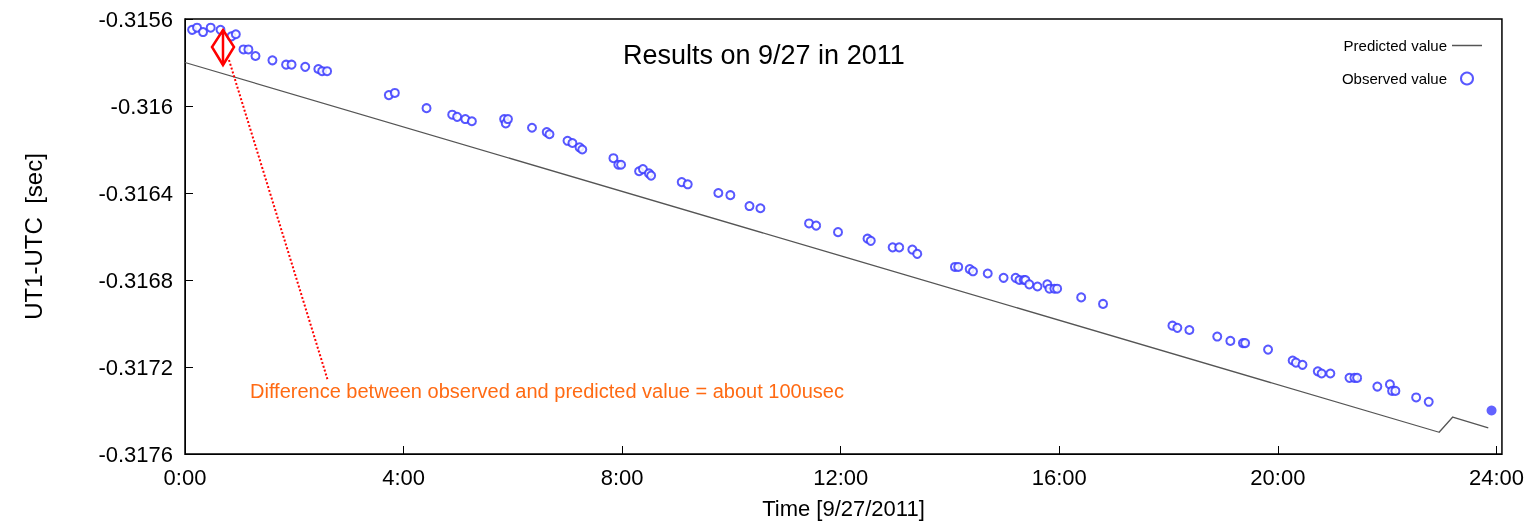 The height and width of the screenshot is (532, 1535). What do you see at coordinates (135, 19) in the screenshot?
I see `y-tick-label: -0.3156` at bounding box center [135, 19].